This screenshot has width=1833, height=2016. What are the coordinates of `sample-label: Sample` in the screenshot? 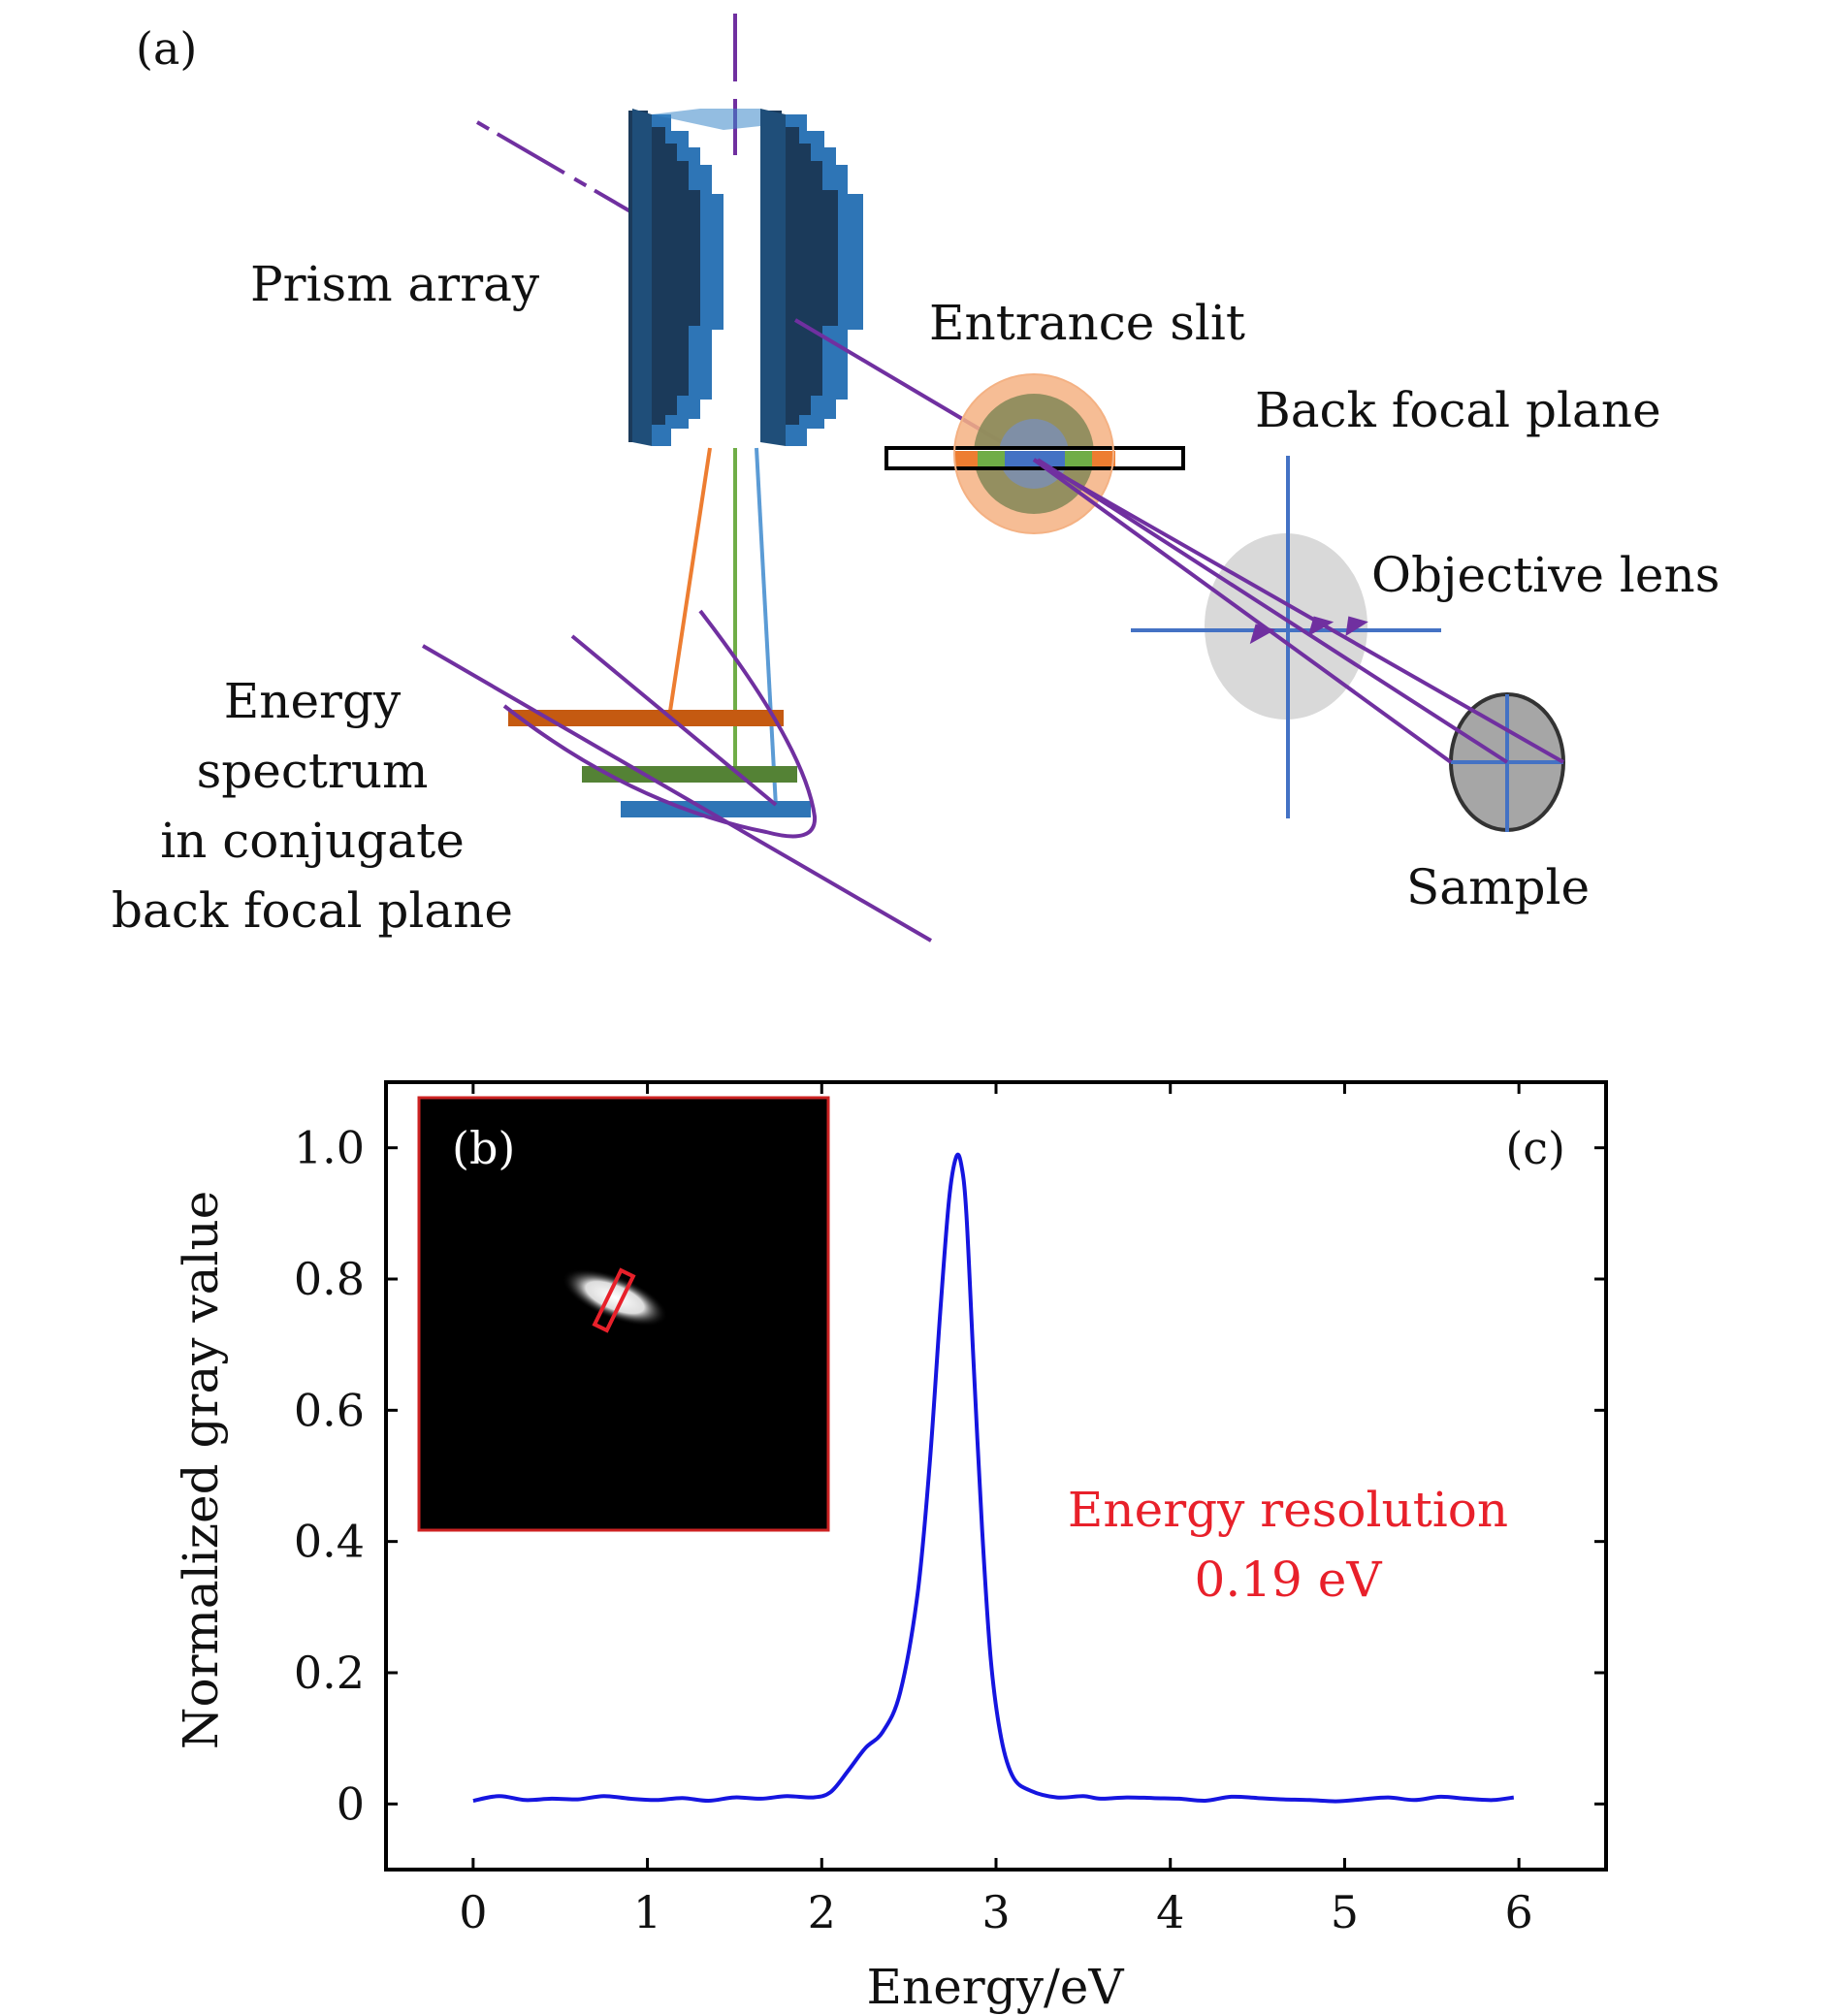 It's located at (1498, 887).